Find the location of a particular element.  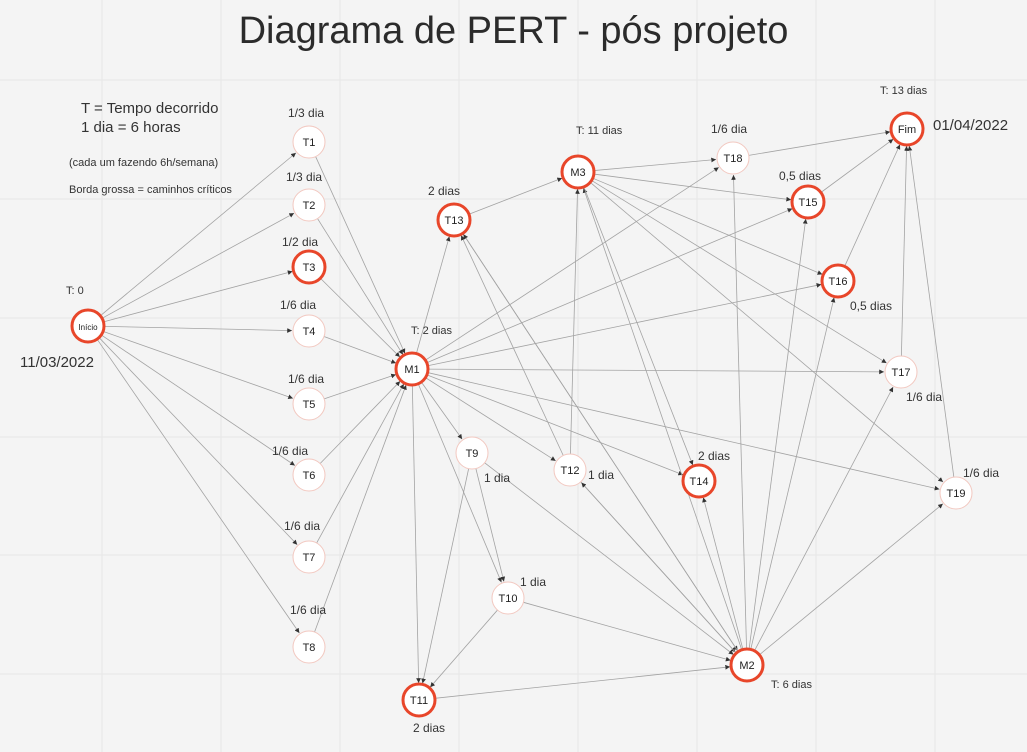

node-t18: T18 is located at coordinates (733, 158).